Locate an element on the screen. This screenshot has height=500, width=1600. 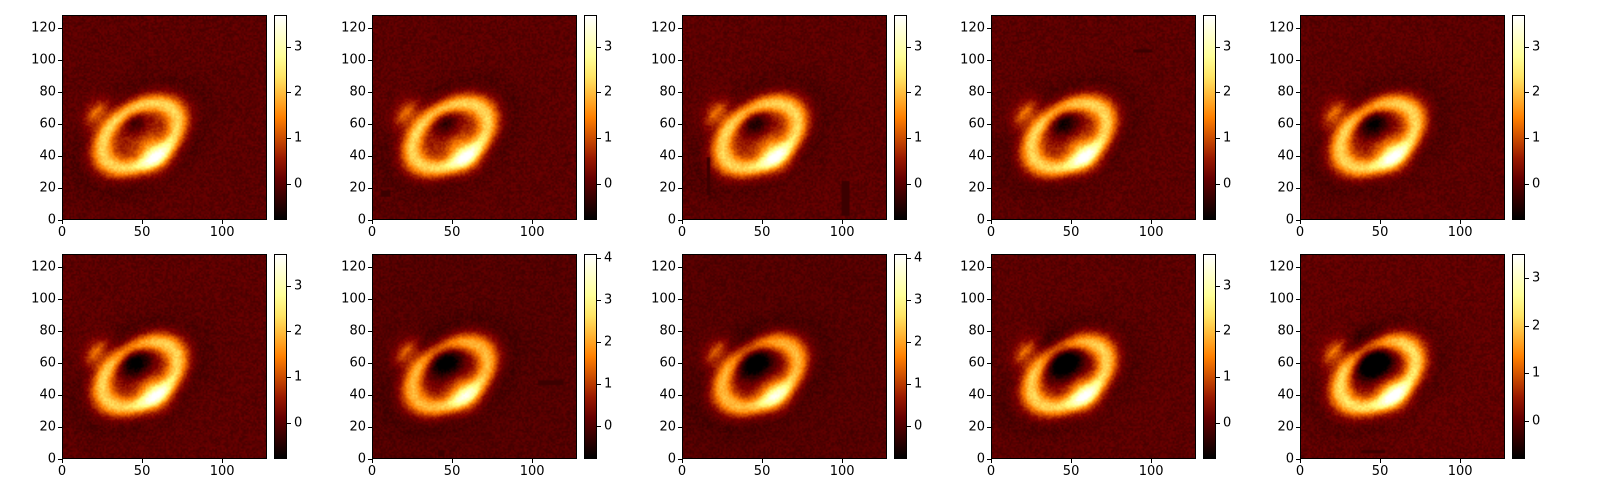
x-tick-label: 100 is located at coordinates (532, 471).